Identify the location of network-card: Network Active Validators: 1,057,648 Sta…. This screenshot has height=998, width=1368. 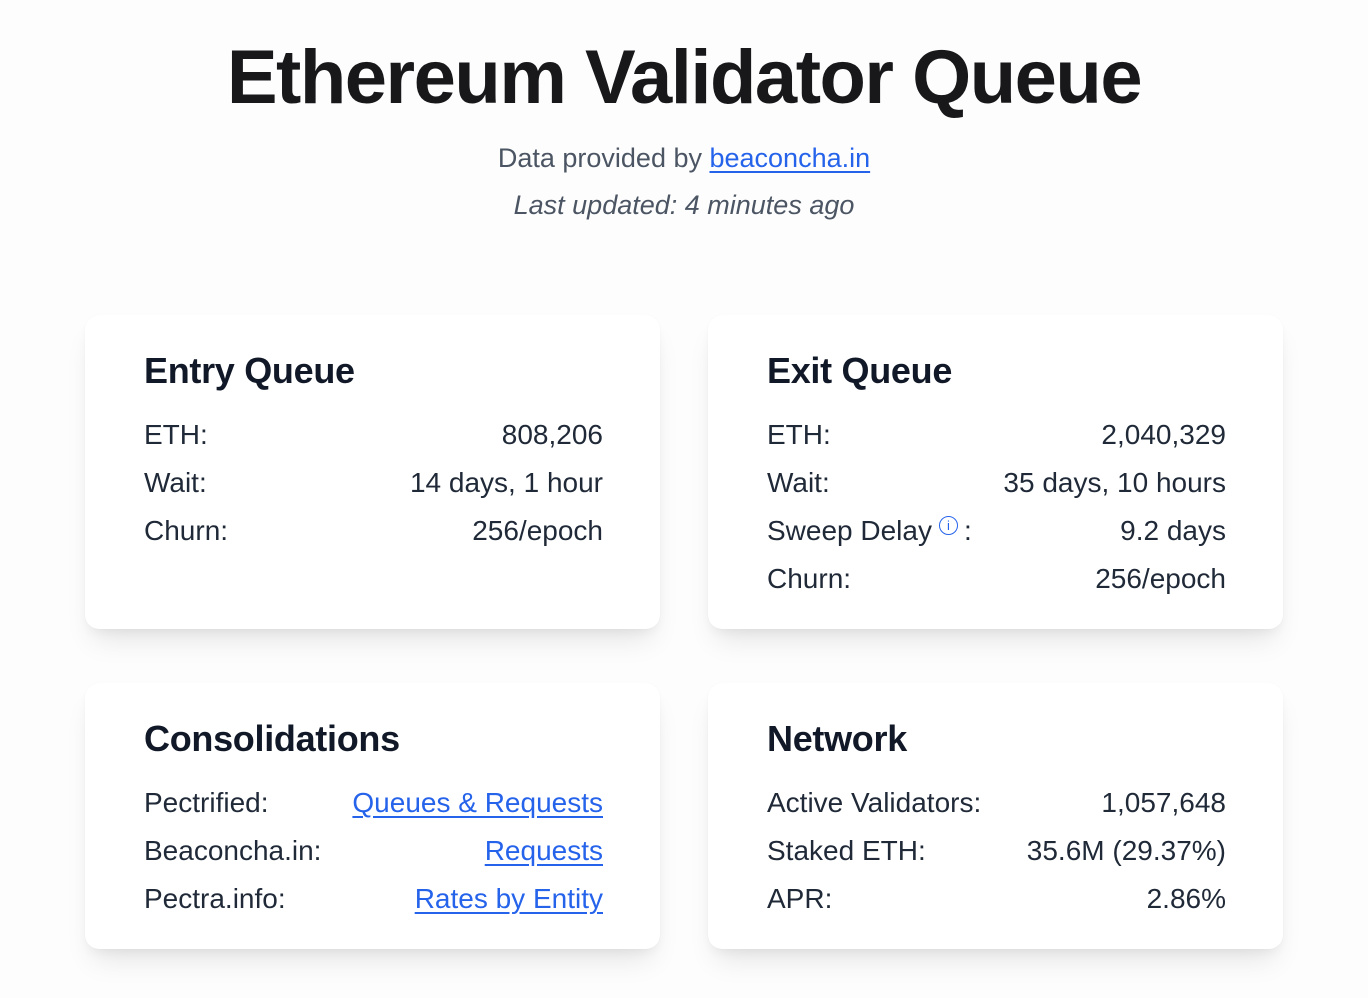
(995, 816).